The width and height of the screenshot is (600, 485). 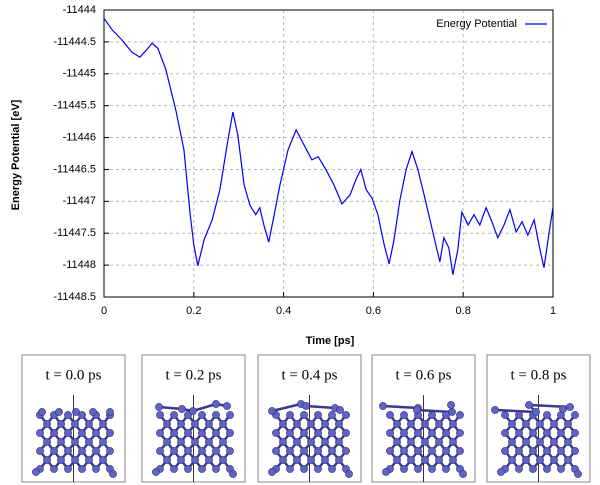 I want to click on y-tick-label: -11446.5, so click(x=74, y=169).